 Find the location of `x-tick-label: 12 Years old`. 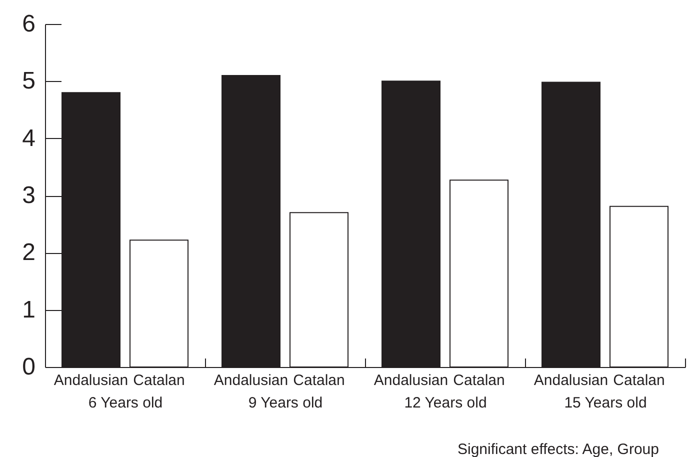

x-tick-label: 12 Years old is located at coordinates (445, 403).